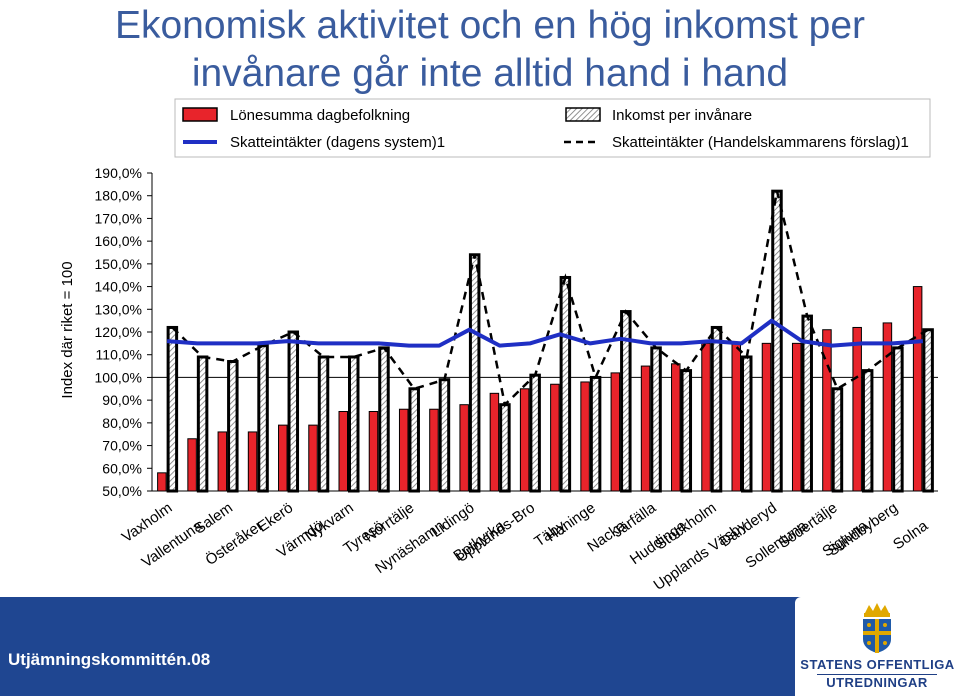  What do you see at coordinates (118, 287) in the screenshot?
I see `y-tick-label: 140,0%` at bounding box center [118, 287].